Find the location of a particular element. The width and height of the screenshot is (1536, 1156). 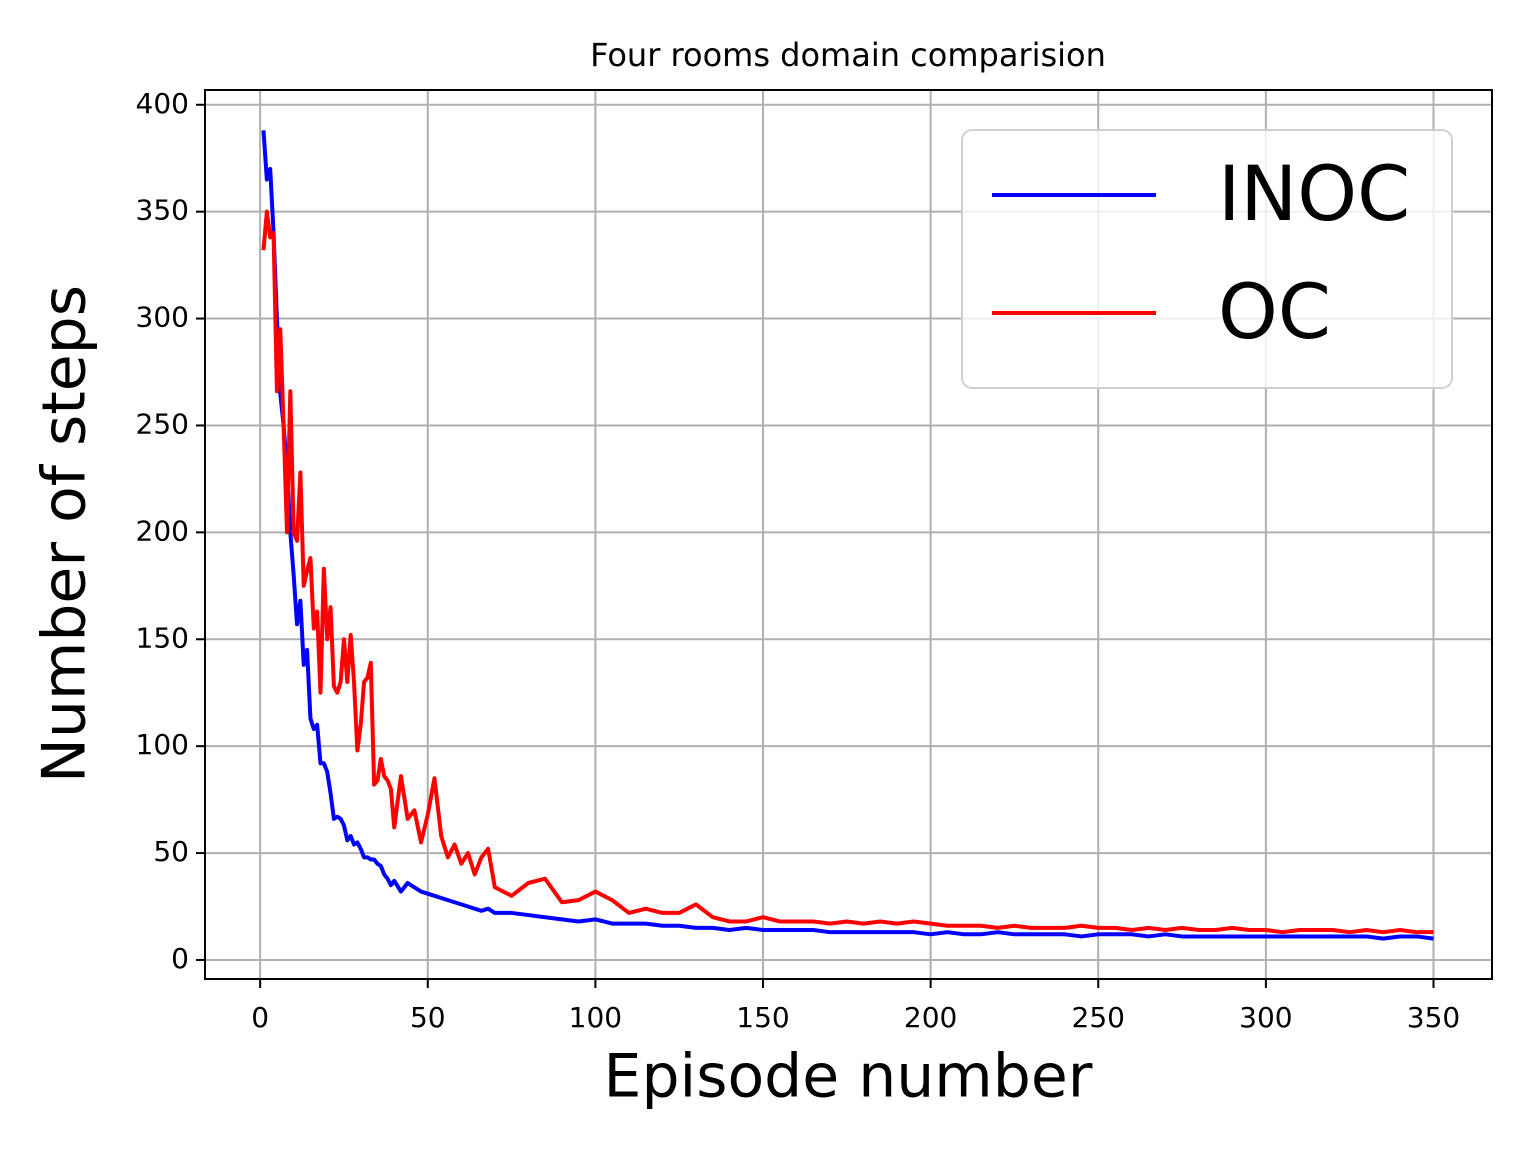

x-tick-label: 200 is located at coordinates (930, 1017).